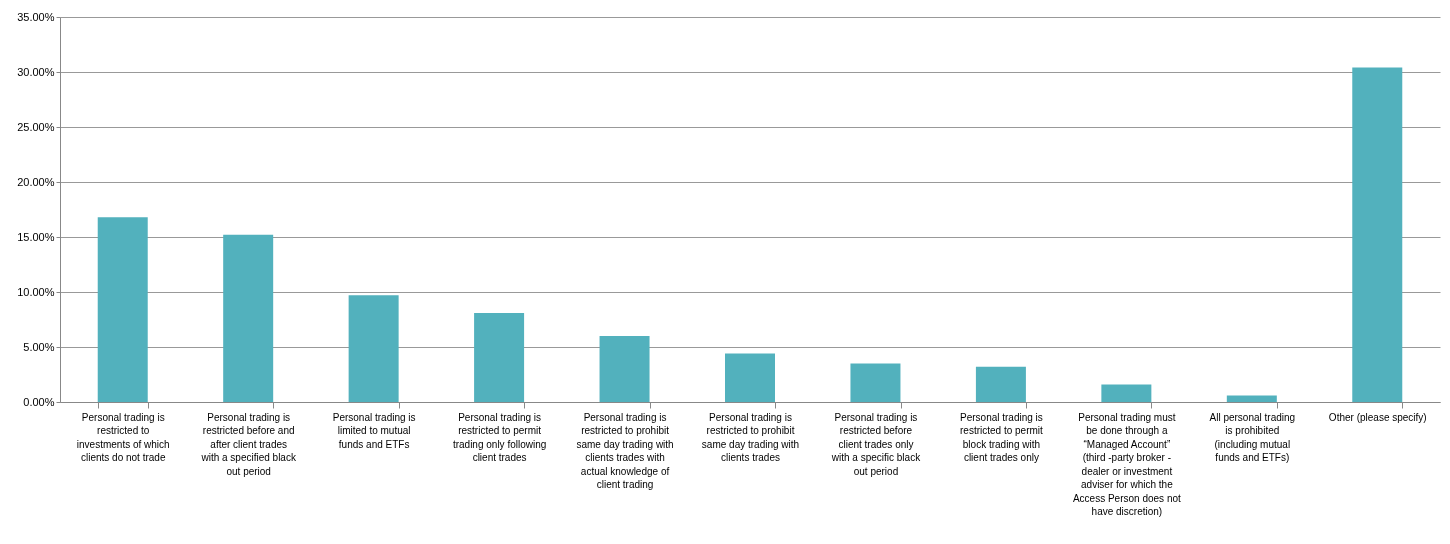 The height and width of the screenshot is (544, 1450). What do you see at coordinates (36, 236) in the screenshot?
I see `y-tick-label: 15.00%` at bounding box center [36, 236].